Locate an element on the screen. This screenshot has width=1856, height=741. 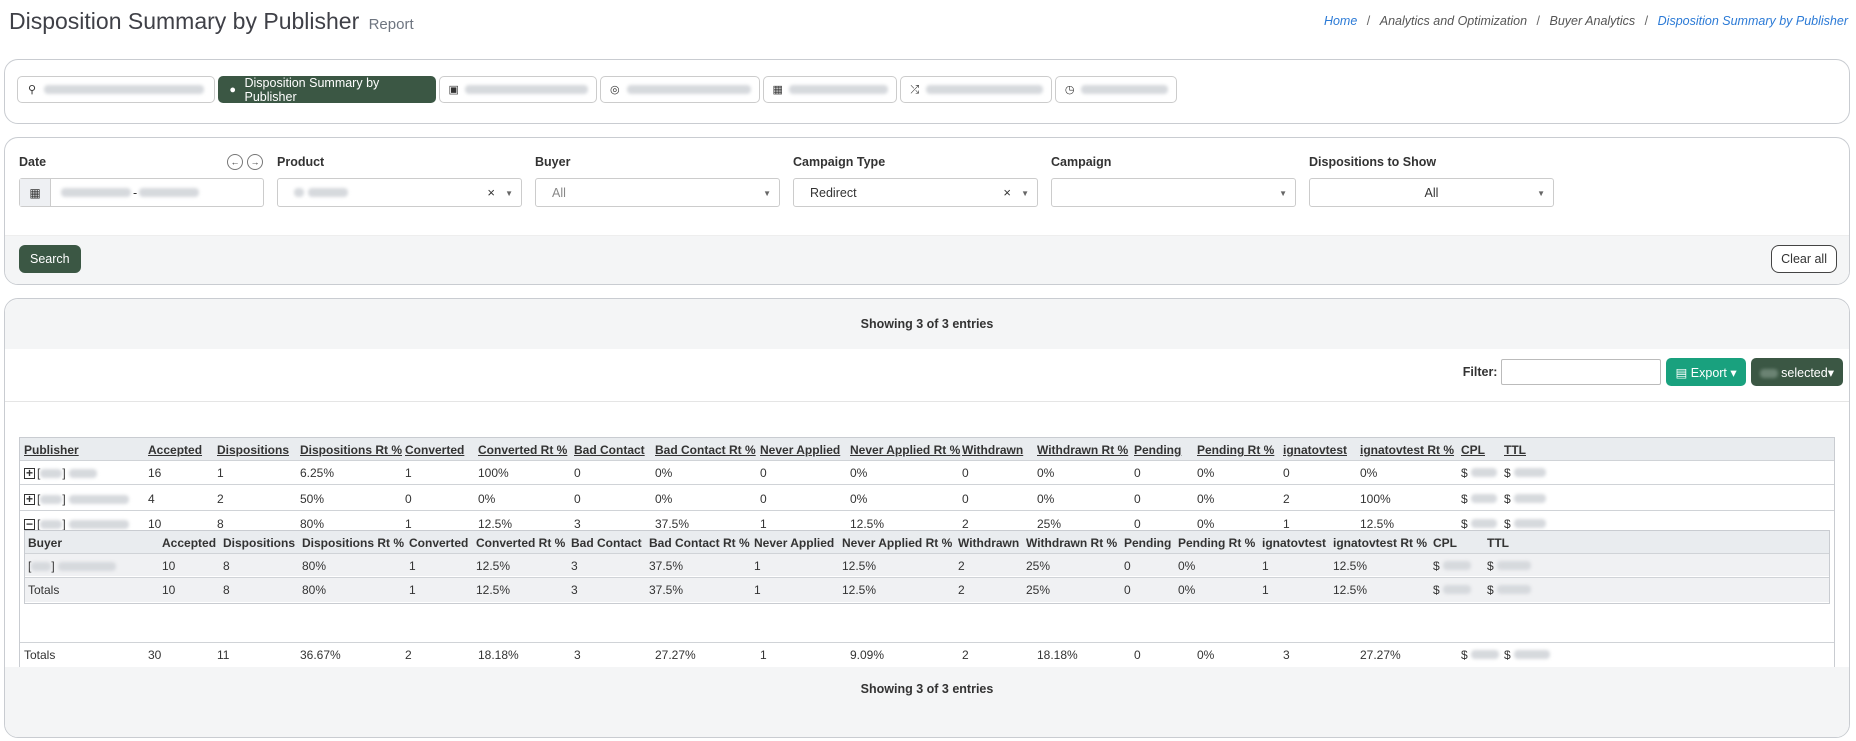
subtable-total-cell: 0% is located at coordinates (1187, 590).